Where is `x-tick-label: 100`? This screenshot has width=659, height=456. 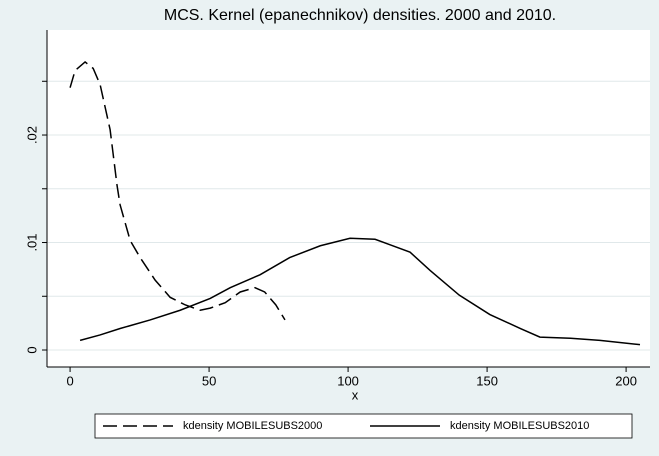 x-tick-label: 100 is located at coordinates (348, 380).